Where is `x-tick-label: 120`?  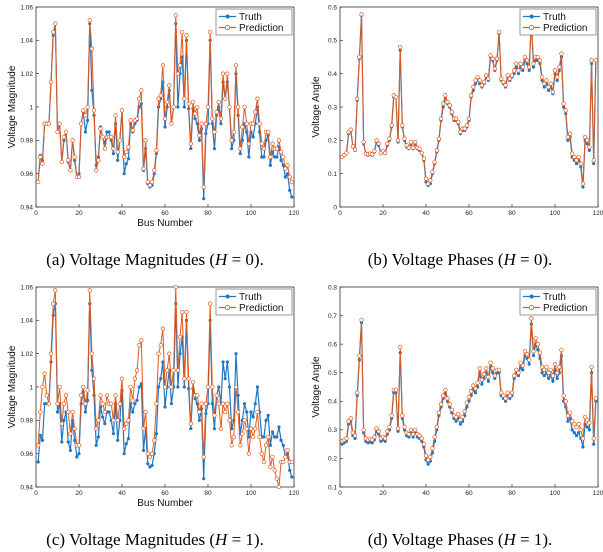 x-tick-label: 120 is located at coordinates (598, 213).